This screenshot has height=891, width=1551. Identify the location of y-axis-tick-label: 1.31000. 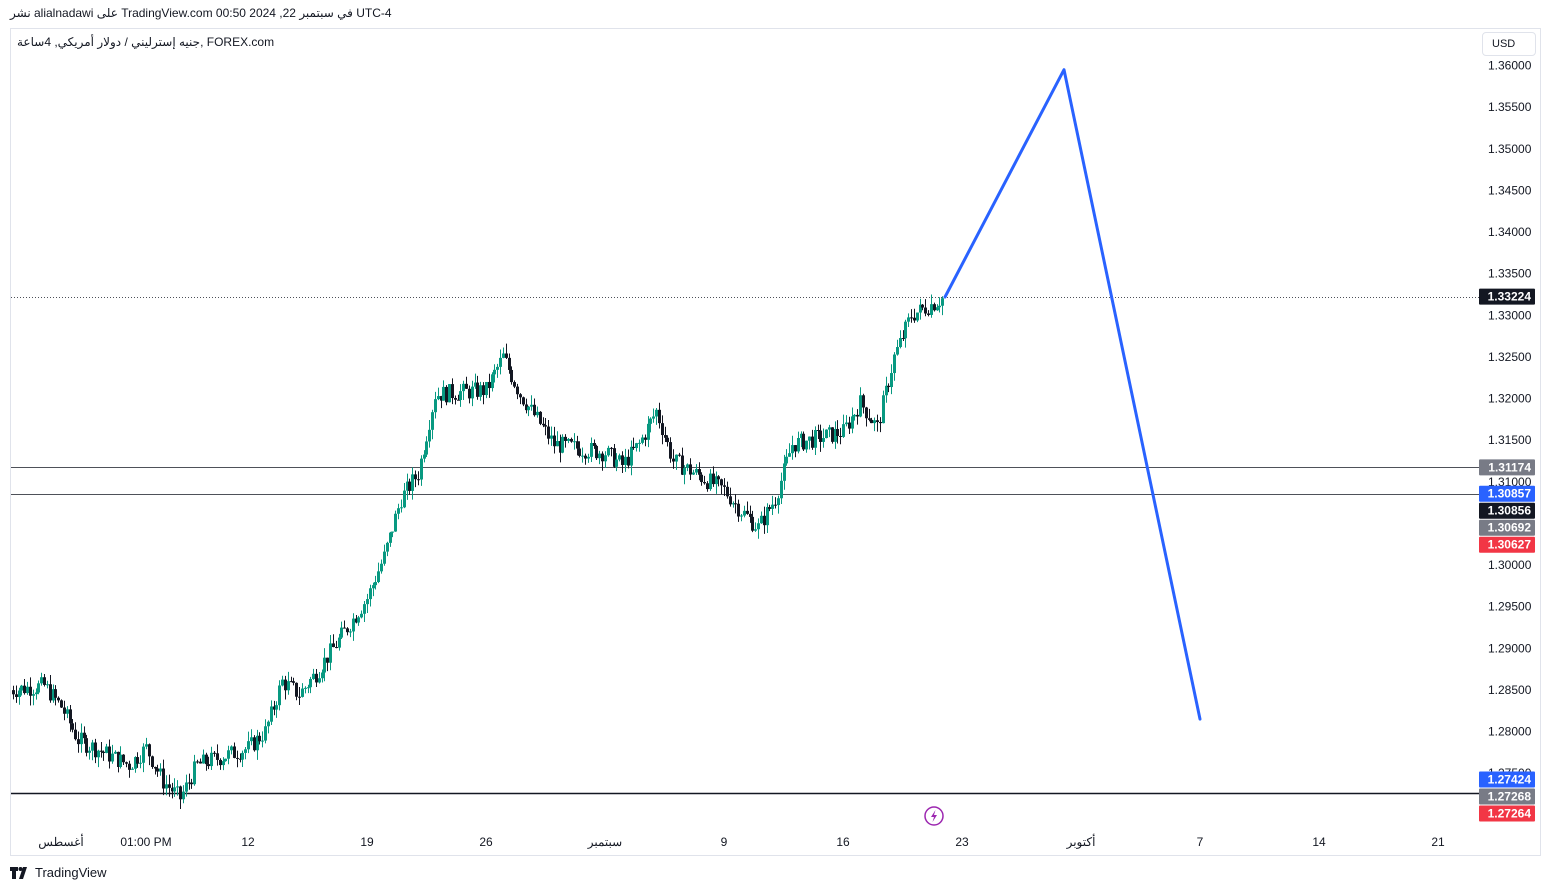
(1510, 482).